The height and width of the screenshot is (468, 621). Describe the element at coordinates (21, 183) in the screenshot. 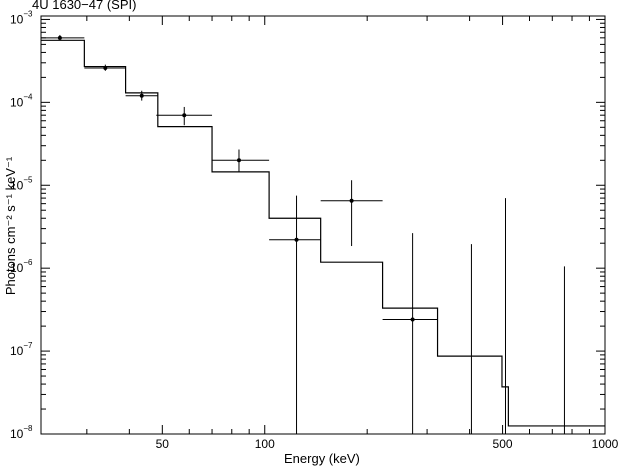

I see `y-tick-label: 10⁻⁵` at that location.